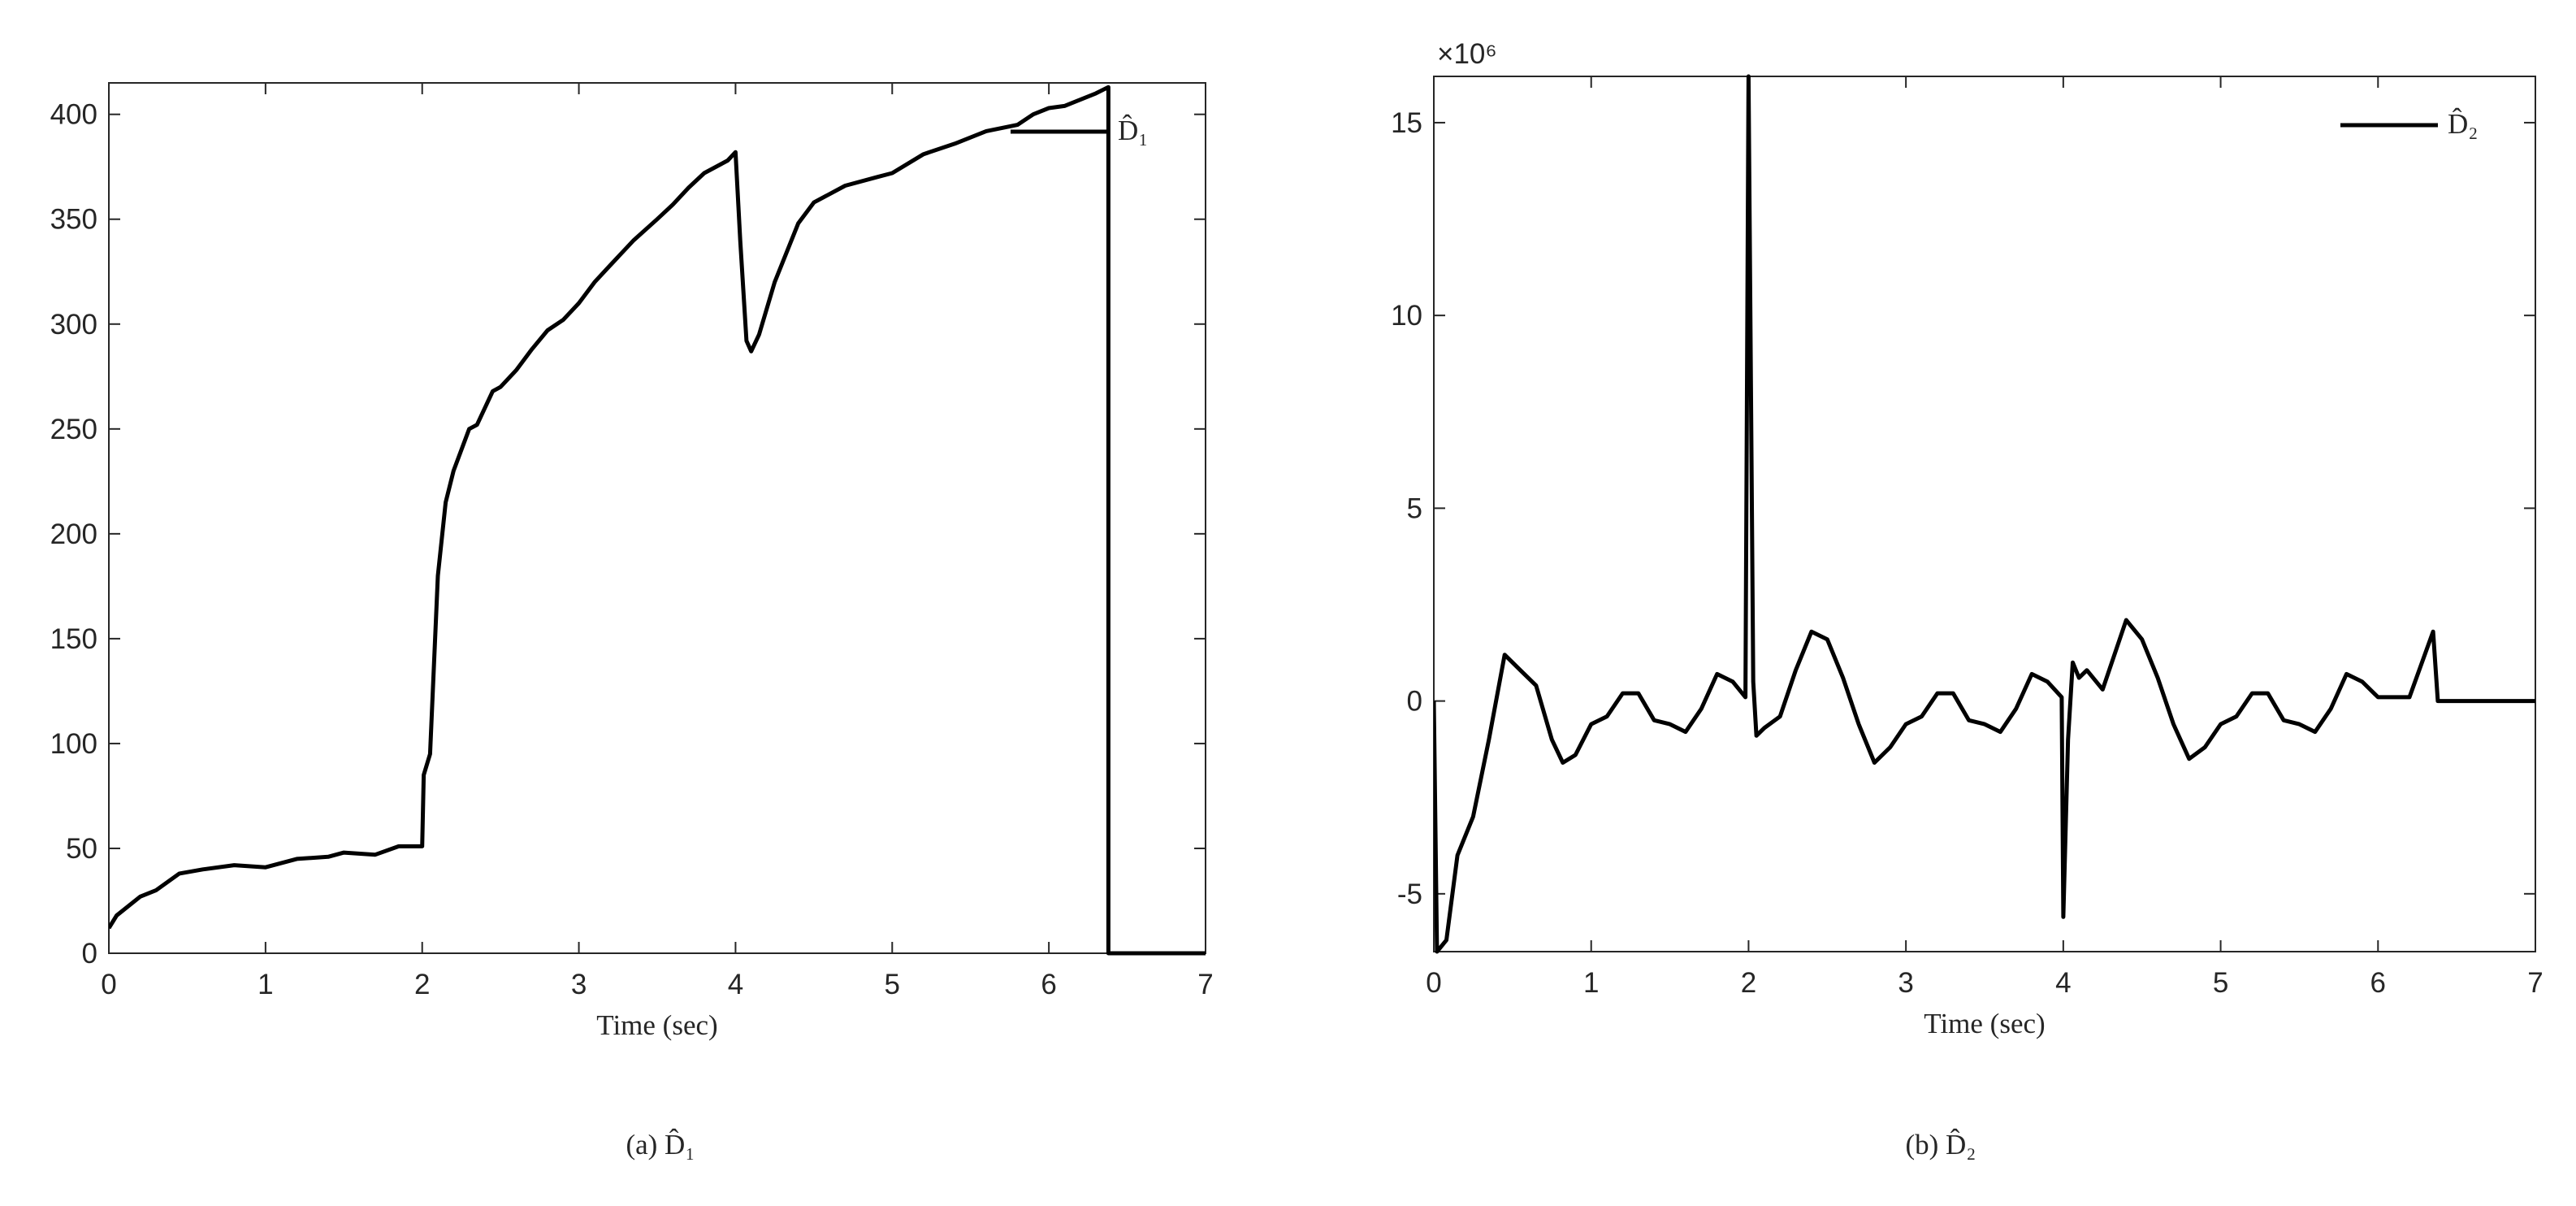  What do you see at coordinates (1406, 316) in the screenshot?
I see `y-tick-label: 10` at bounding box center [1406, 316].